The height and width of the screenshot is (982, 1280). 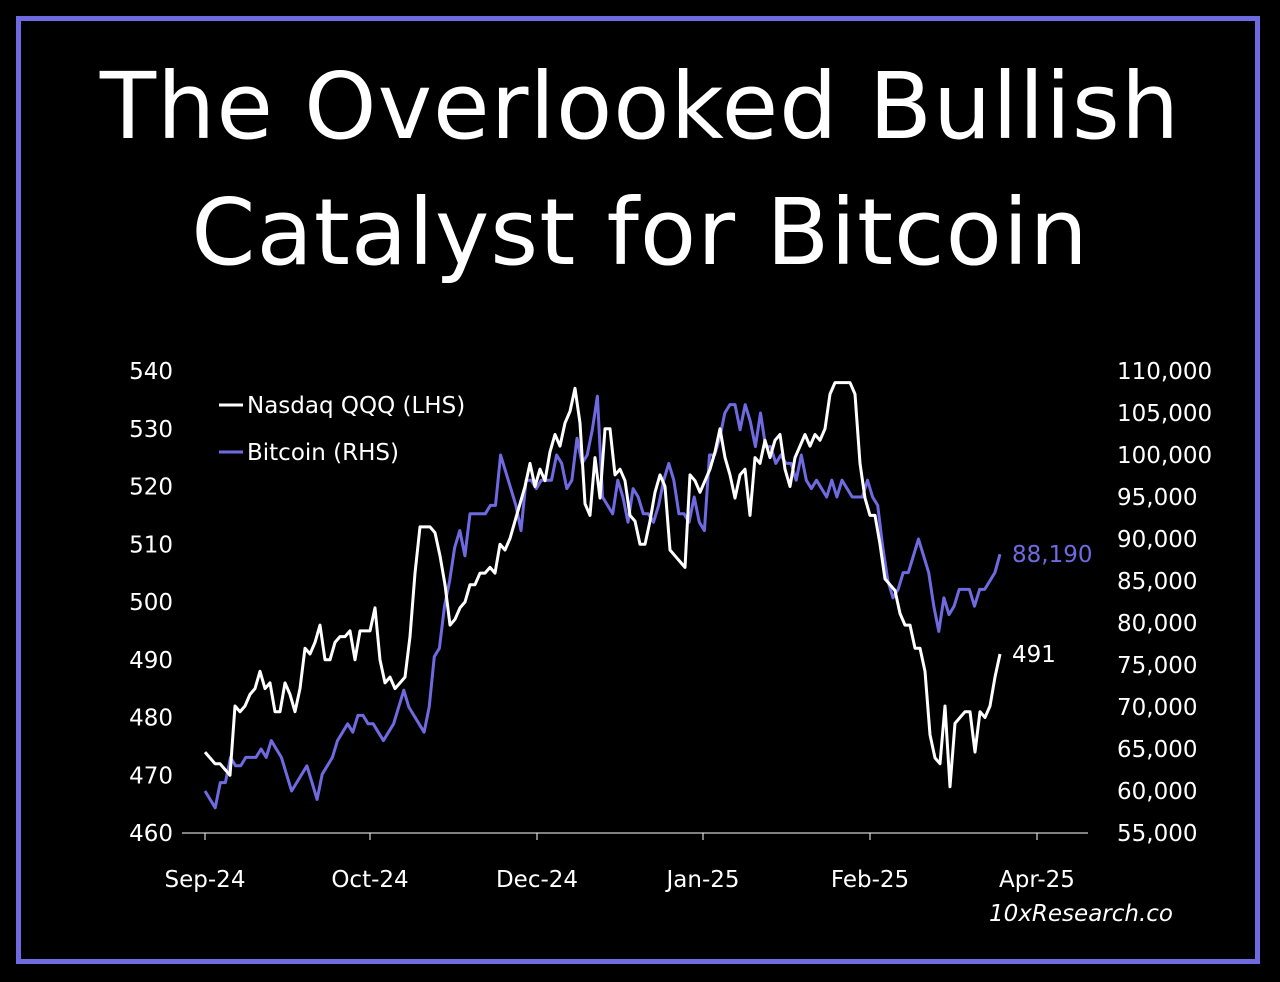 What do you see at coordinates (1034, 655) in the screenshot?
I see `nasdaq-end-label: 491` at bounding box center [1034, 655].